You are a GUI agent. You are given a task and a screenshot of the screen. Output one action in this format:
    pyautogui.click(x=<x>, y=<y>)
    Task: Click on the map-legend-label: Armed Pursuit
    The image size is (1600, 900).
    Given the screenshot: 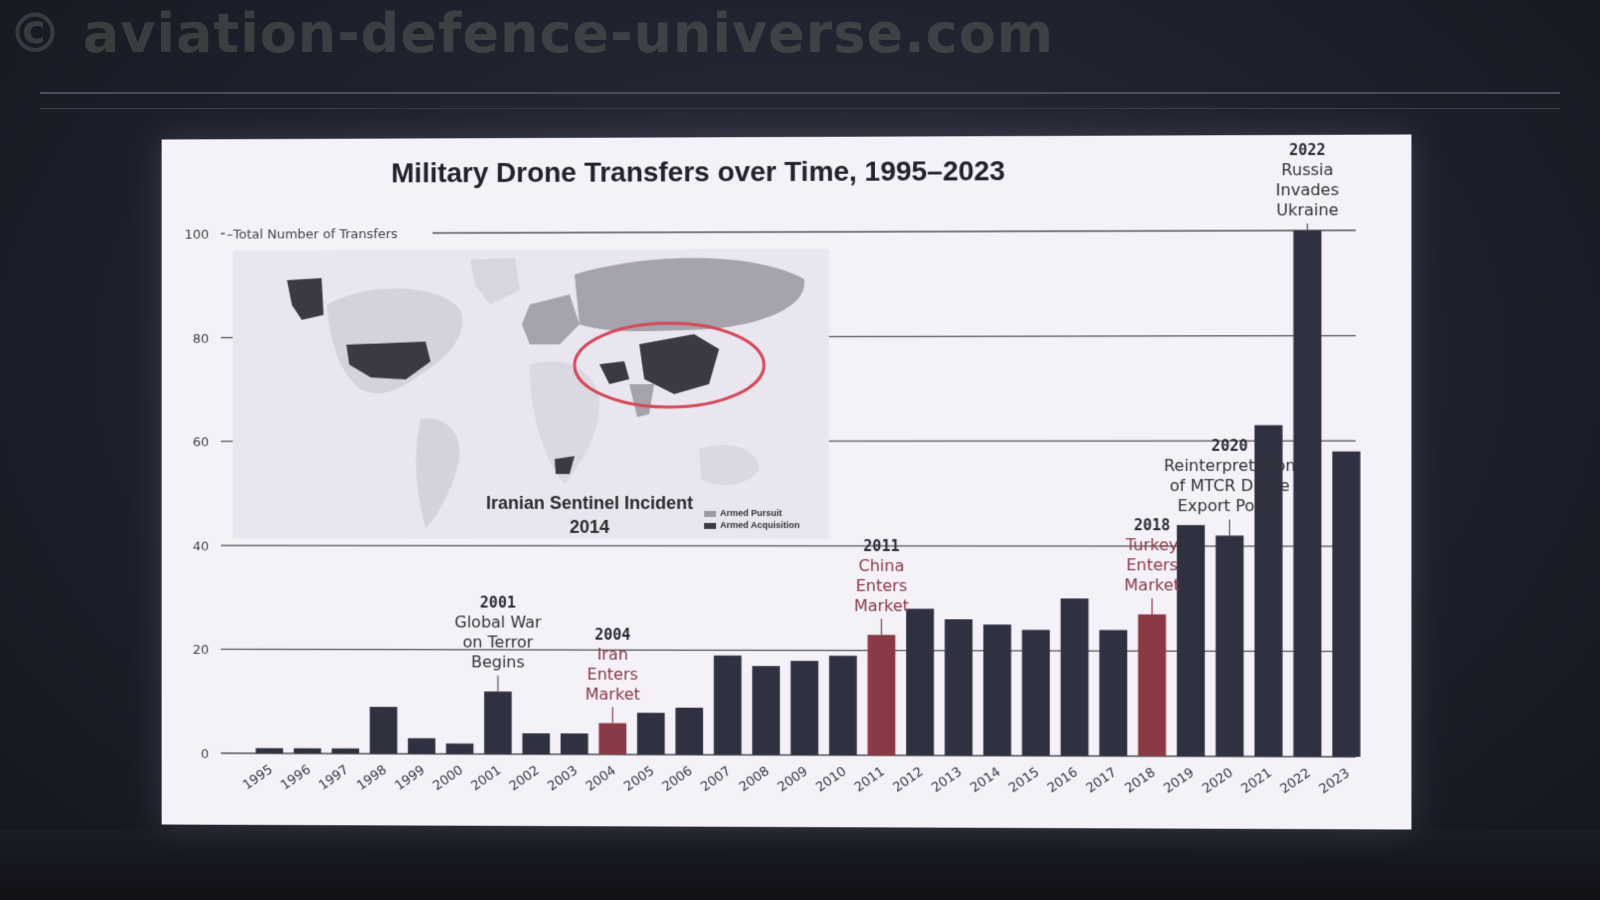 What is the action you would take?
    pyautogui.click(x=751, y=513)
    